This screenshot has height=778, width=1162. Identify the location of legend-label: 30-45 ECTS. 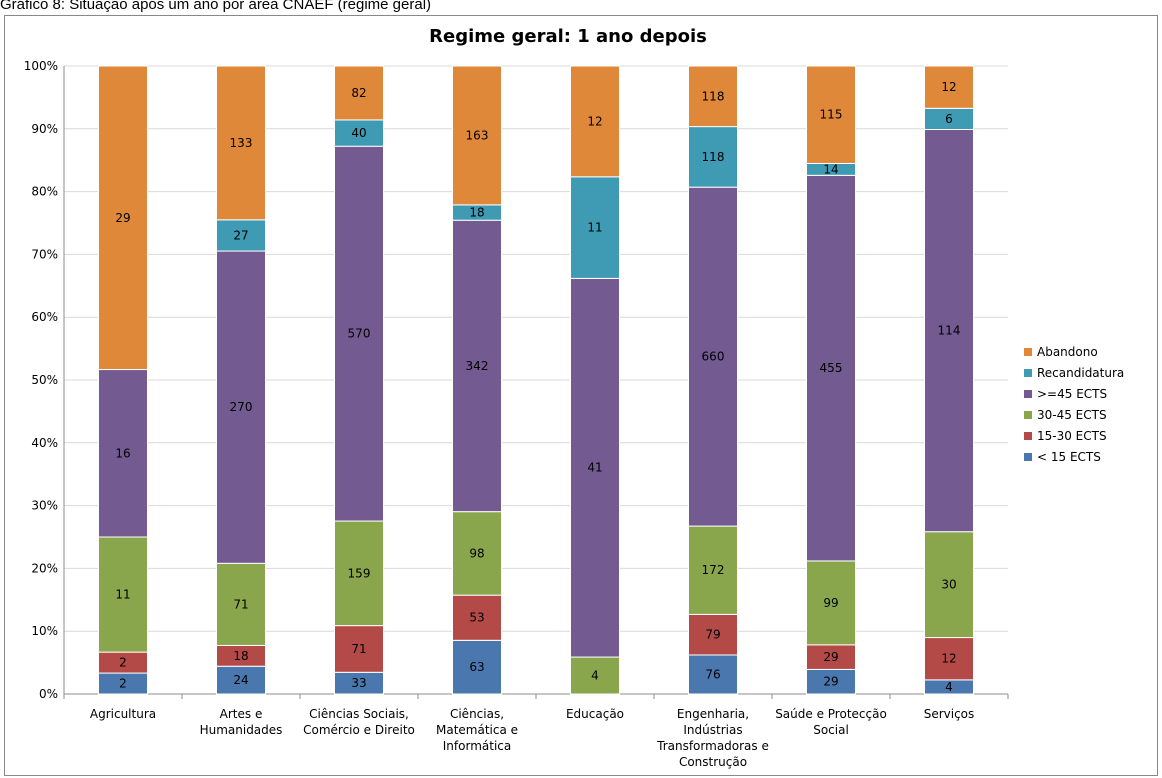
(1072, 415).